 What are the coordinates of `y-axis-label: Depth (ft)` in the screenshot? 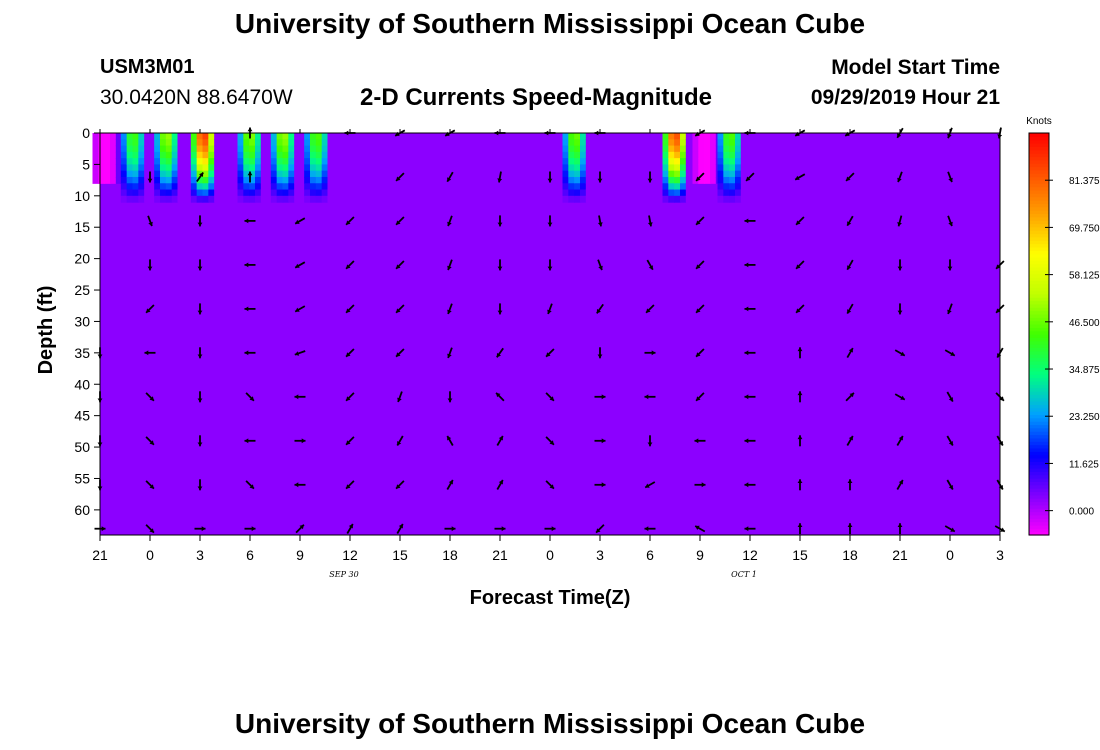 It's located at (46, 330).